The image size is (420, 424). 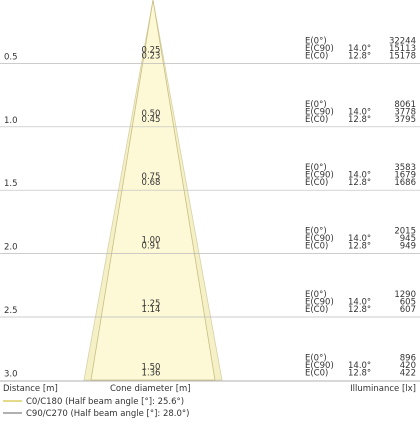 What do you see at coordinates (405, 295) in the screenshot?
I see `illuminance-value: 1290` at bounding box center [405, 295].